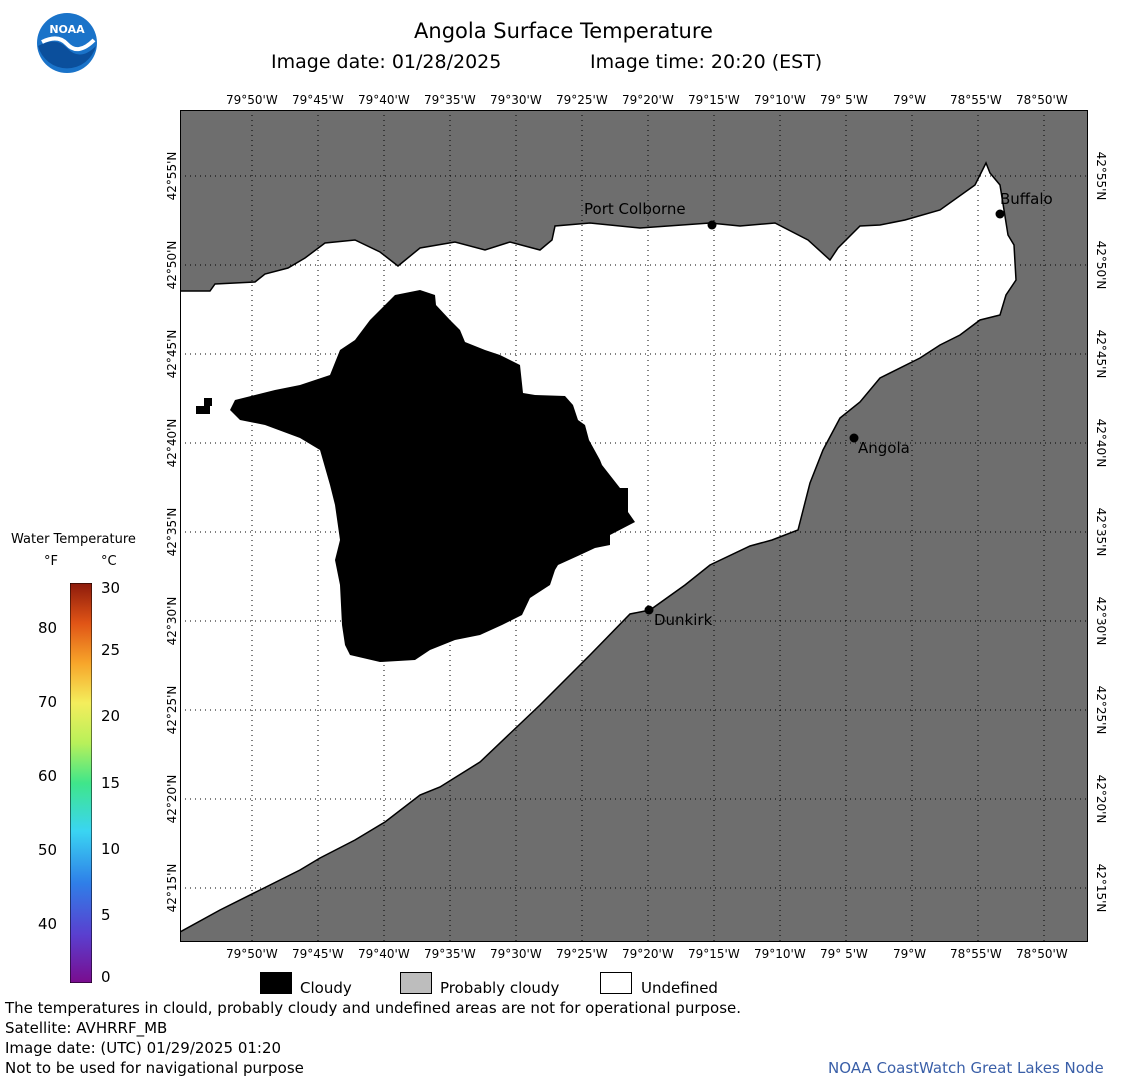  What do you see at coordinates (86, 1028) in the screenshot?
I see `satellite-text: Satellite: AVHRRF_MB` at bounding box center [86, 1028].